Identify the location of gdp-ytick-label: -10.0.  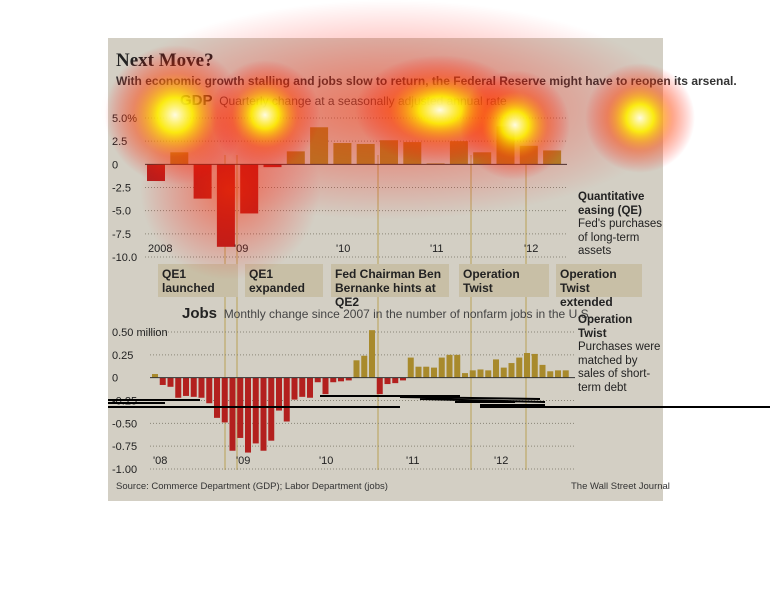
(124, 258).